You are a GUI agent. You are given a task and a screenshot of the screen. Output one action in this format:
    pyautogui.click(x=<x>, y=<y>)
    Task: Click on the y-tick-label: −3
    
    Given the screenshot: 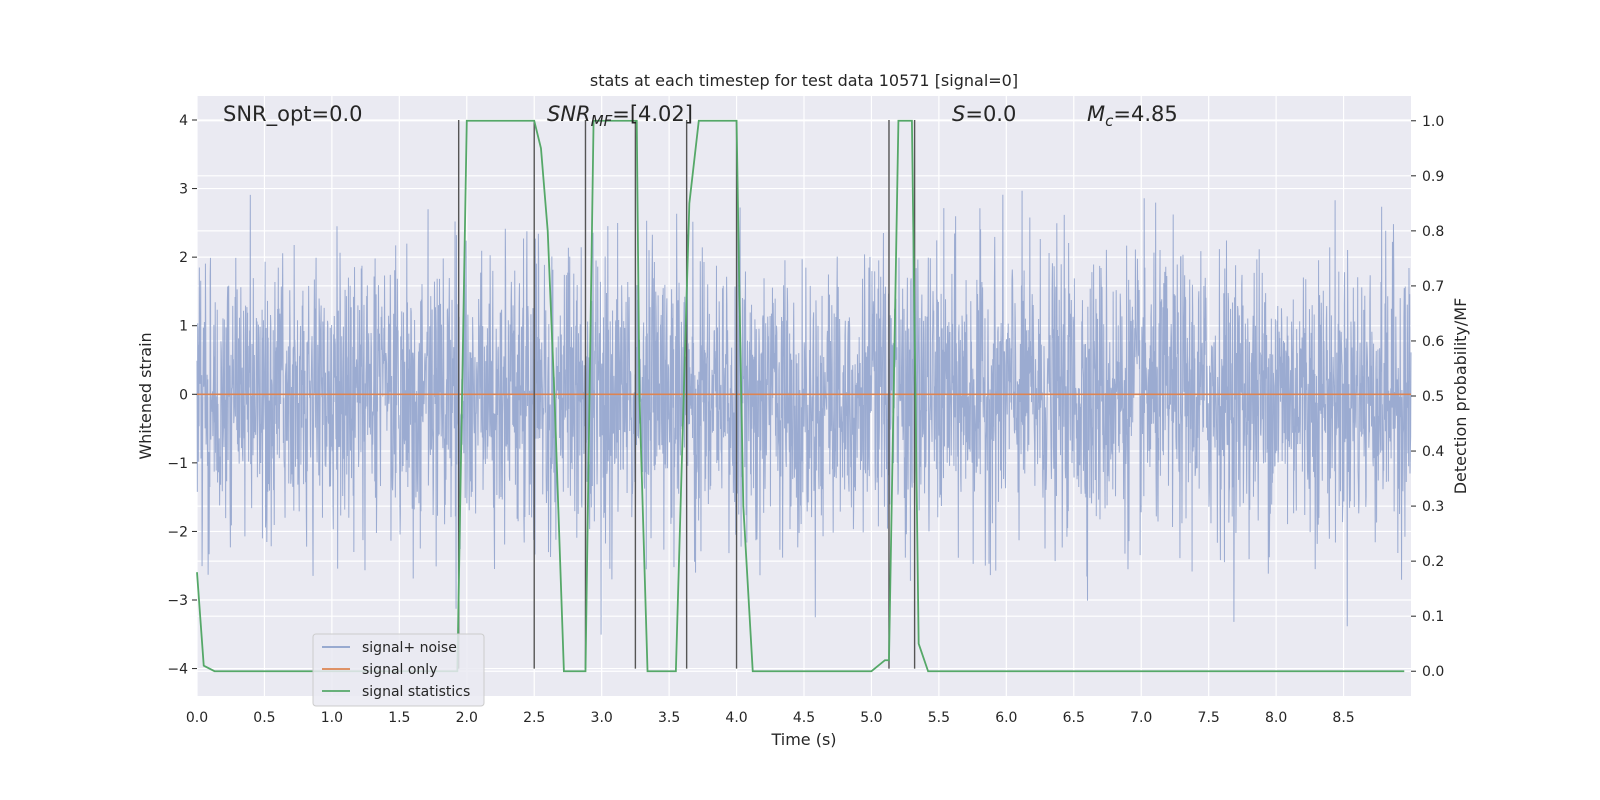 What is the action you would take?
    pyautogui.click(x=177, y=601)
    